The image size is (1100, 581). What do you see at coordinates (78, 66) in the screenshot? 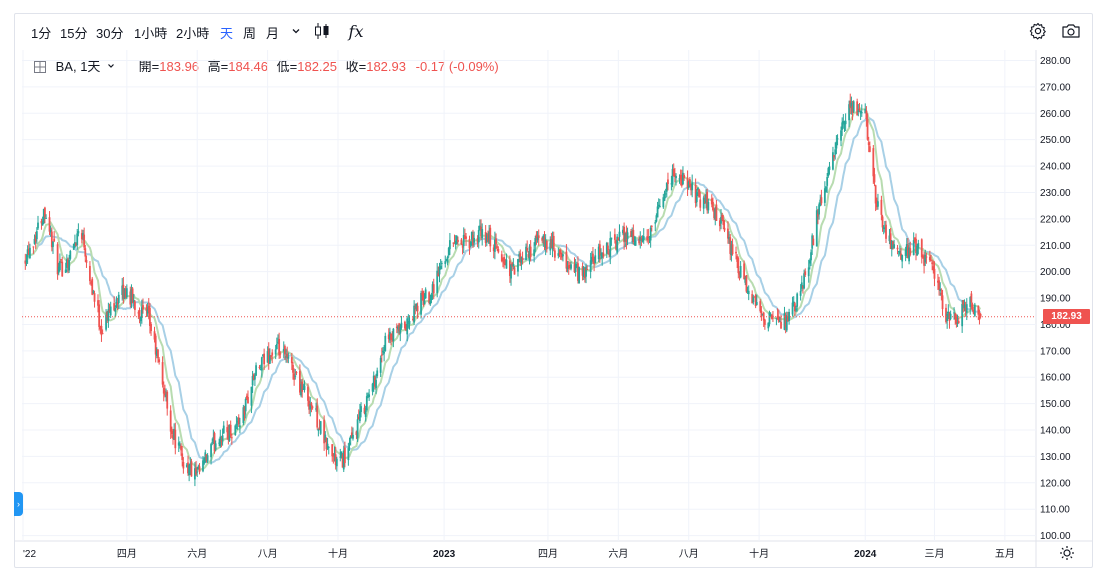
I see `symbol-label: BA, 1天` at bounding box center [78, 66].